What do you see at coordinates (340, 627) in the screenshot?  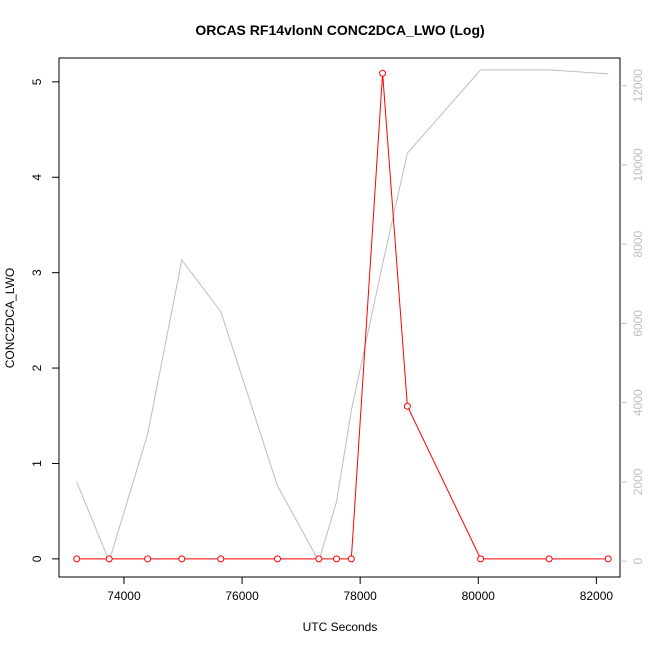 I see `x-axis-label: UTC Seconds` at bounding box center [340, 627].